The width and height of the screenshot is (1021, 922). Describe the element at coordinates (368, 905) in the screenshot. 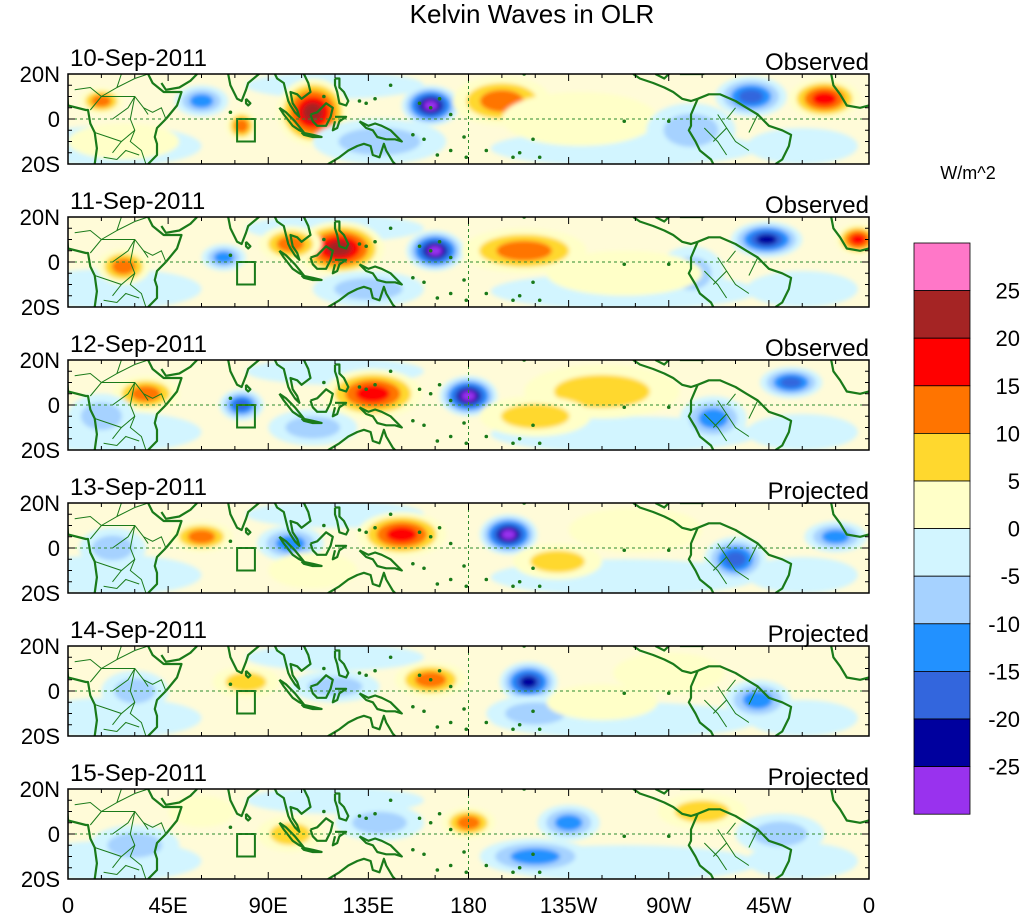

I see `longitude-label: 135E` at that location.